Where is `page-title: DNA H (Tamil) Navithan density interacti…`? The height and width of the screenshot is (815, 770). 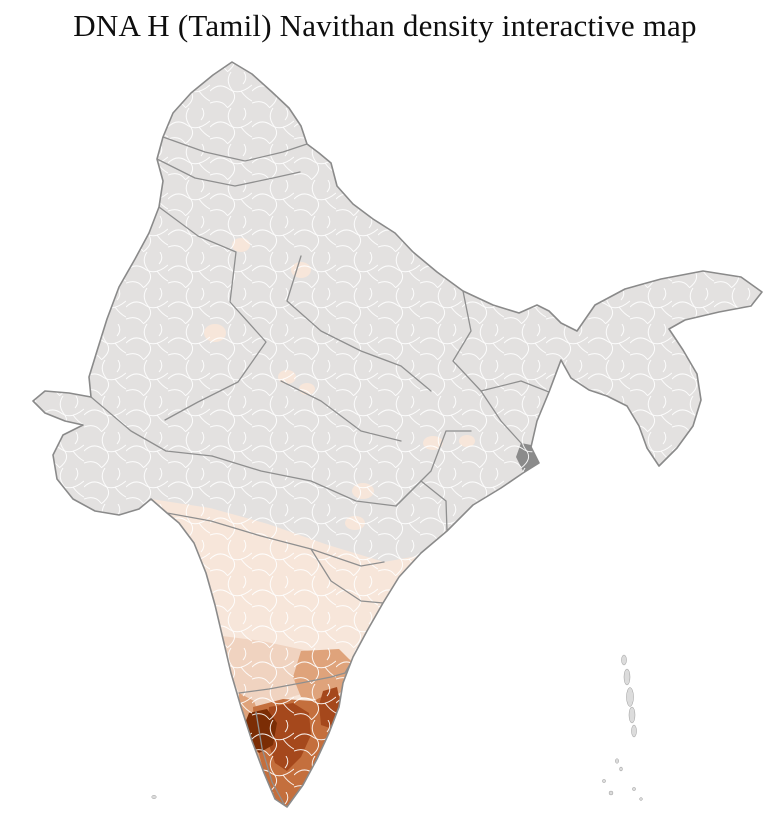
page-title: DNA H (Tamil) Navithan density interacti… is located at coordinates (385, 25).